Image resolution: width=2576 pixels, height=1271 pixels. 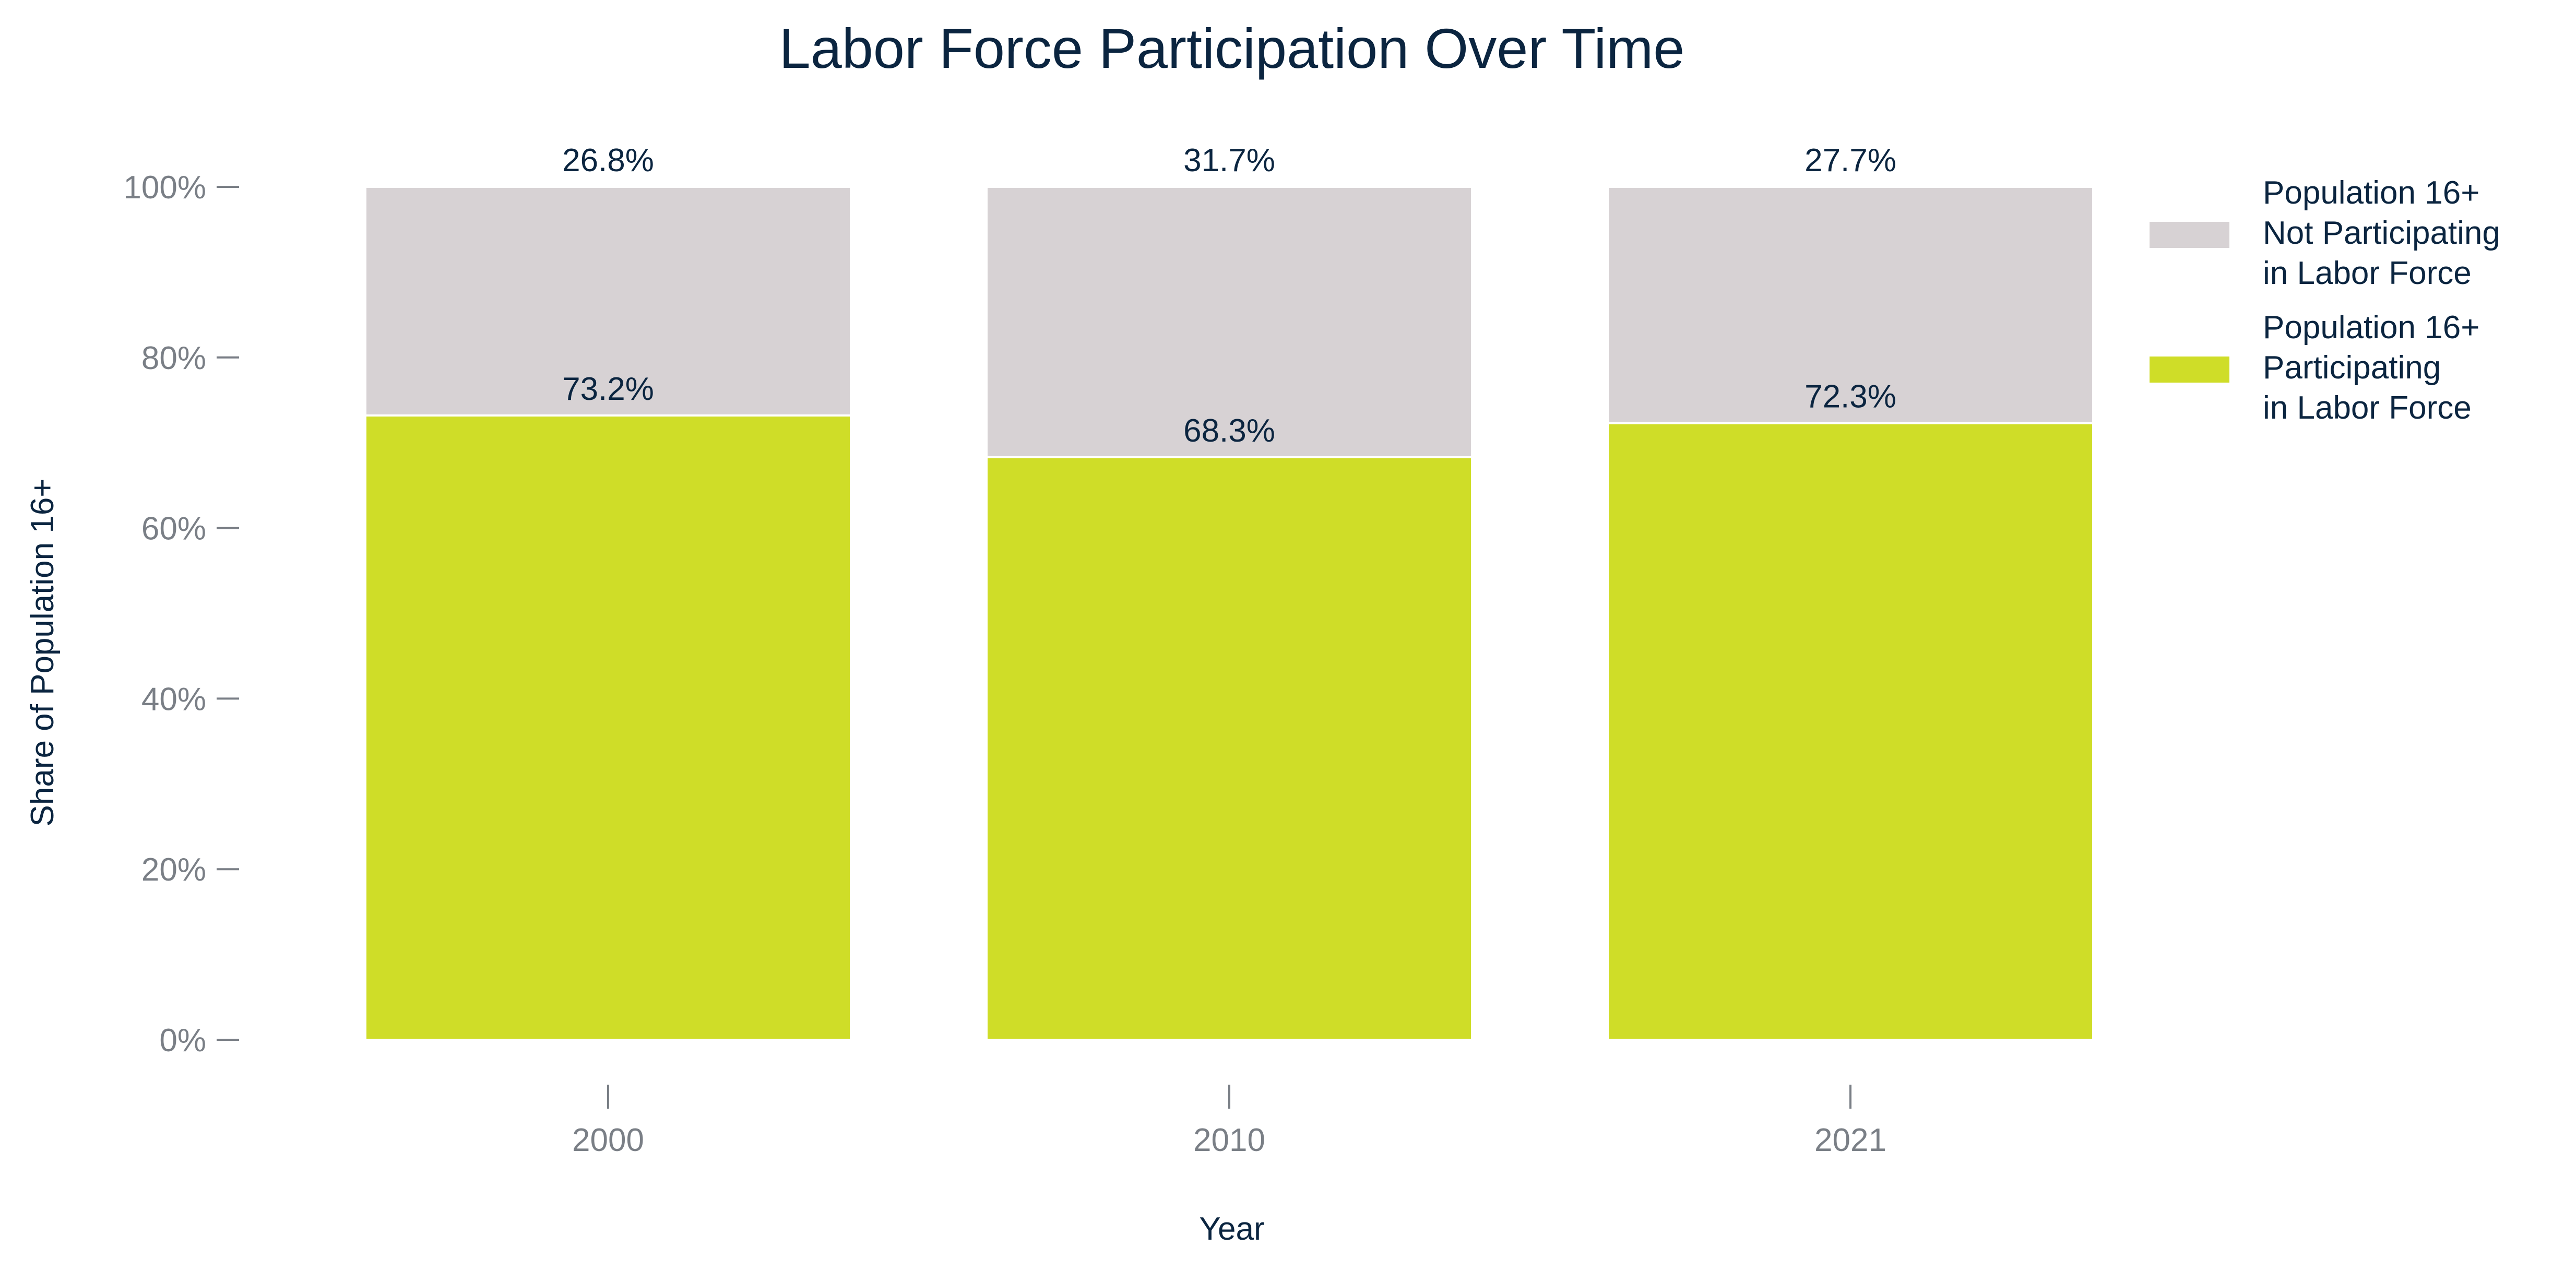 I want to click on x-tick-label: 2000, so click(x=608, y=1140).